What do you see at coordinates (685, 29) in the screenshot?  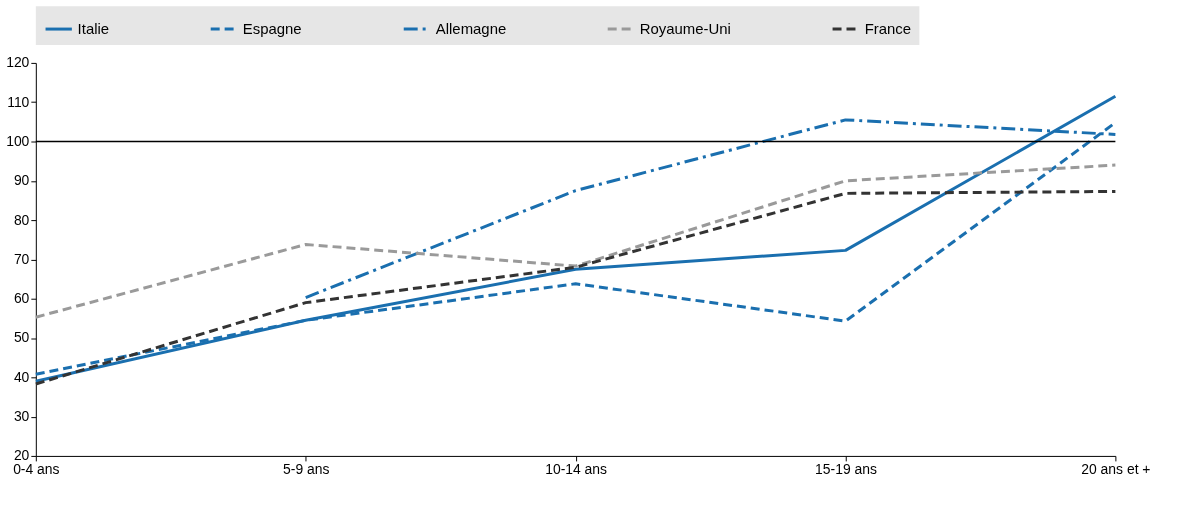 I see `legend-label: Royaume-Uni` at bounding box center [685, 29].